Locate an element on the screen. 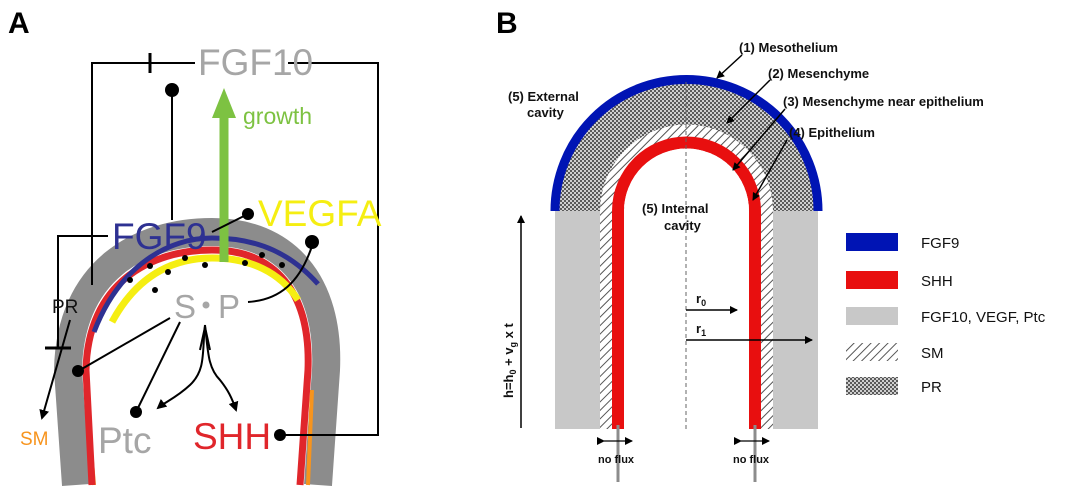 This screenshot has height=488, width=1074. legend-swatch-shh is located at coordinates (872, 280).